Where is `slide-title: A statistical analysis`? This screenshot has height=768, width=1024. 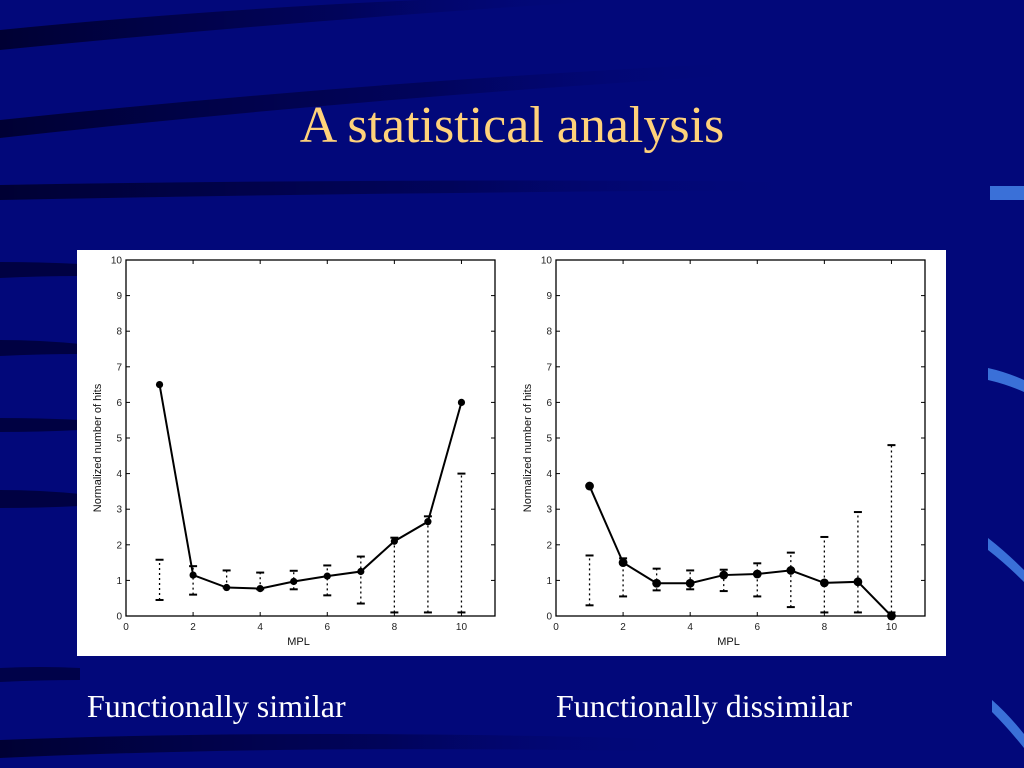 slide-title: A statistical analysis is located at coordinates (512, 125).